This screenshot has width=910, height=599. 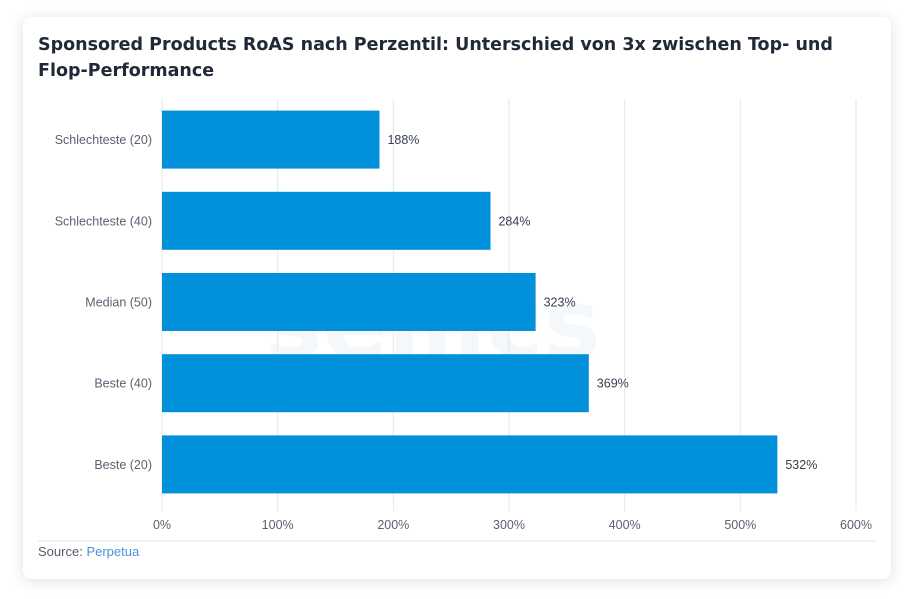 I want to click on source-label: Source:, so click(x=60, y=551).